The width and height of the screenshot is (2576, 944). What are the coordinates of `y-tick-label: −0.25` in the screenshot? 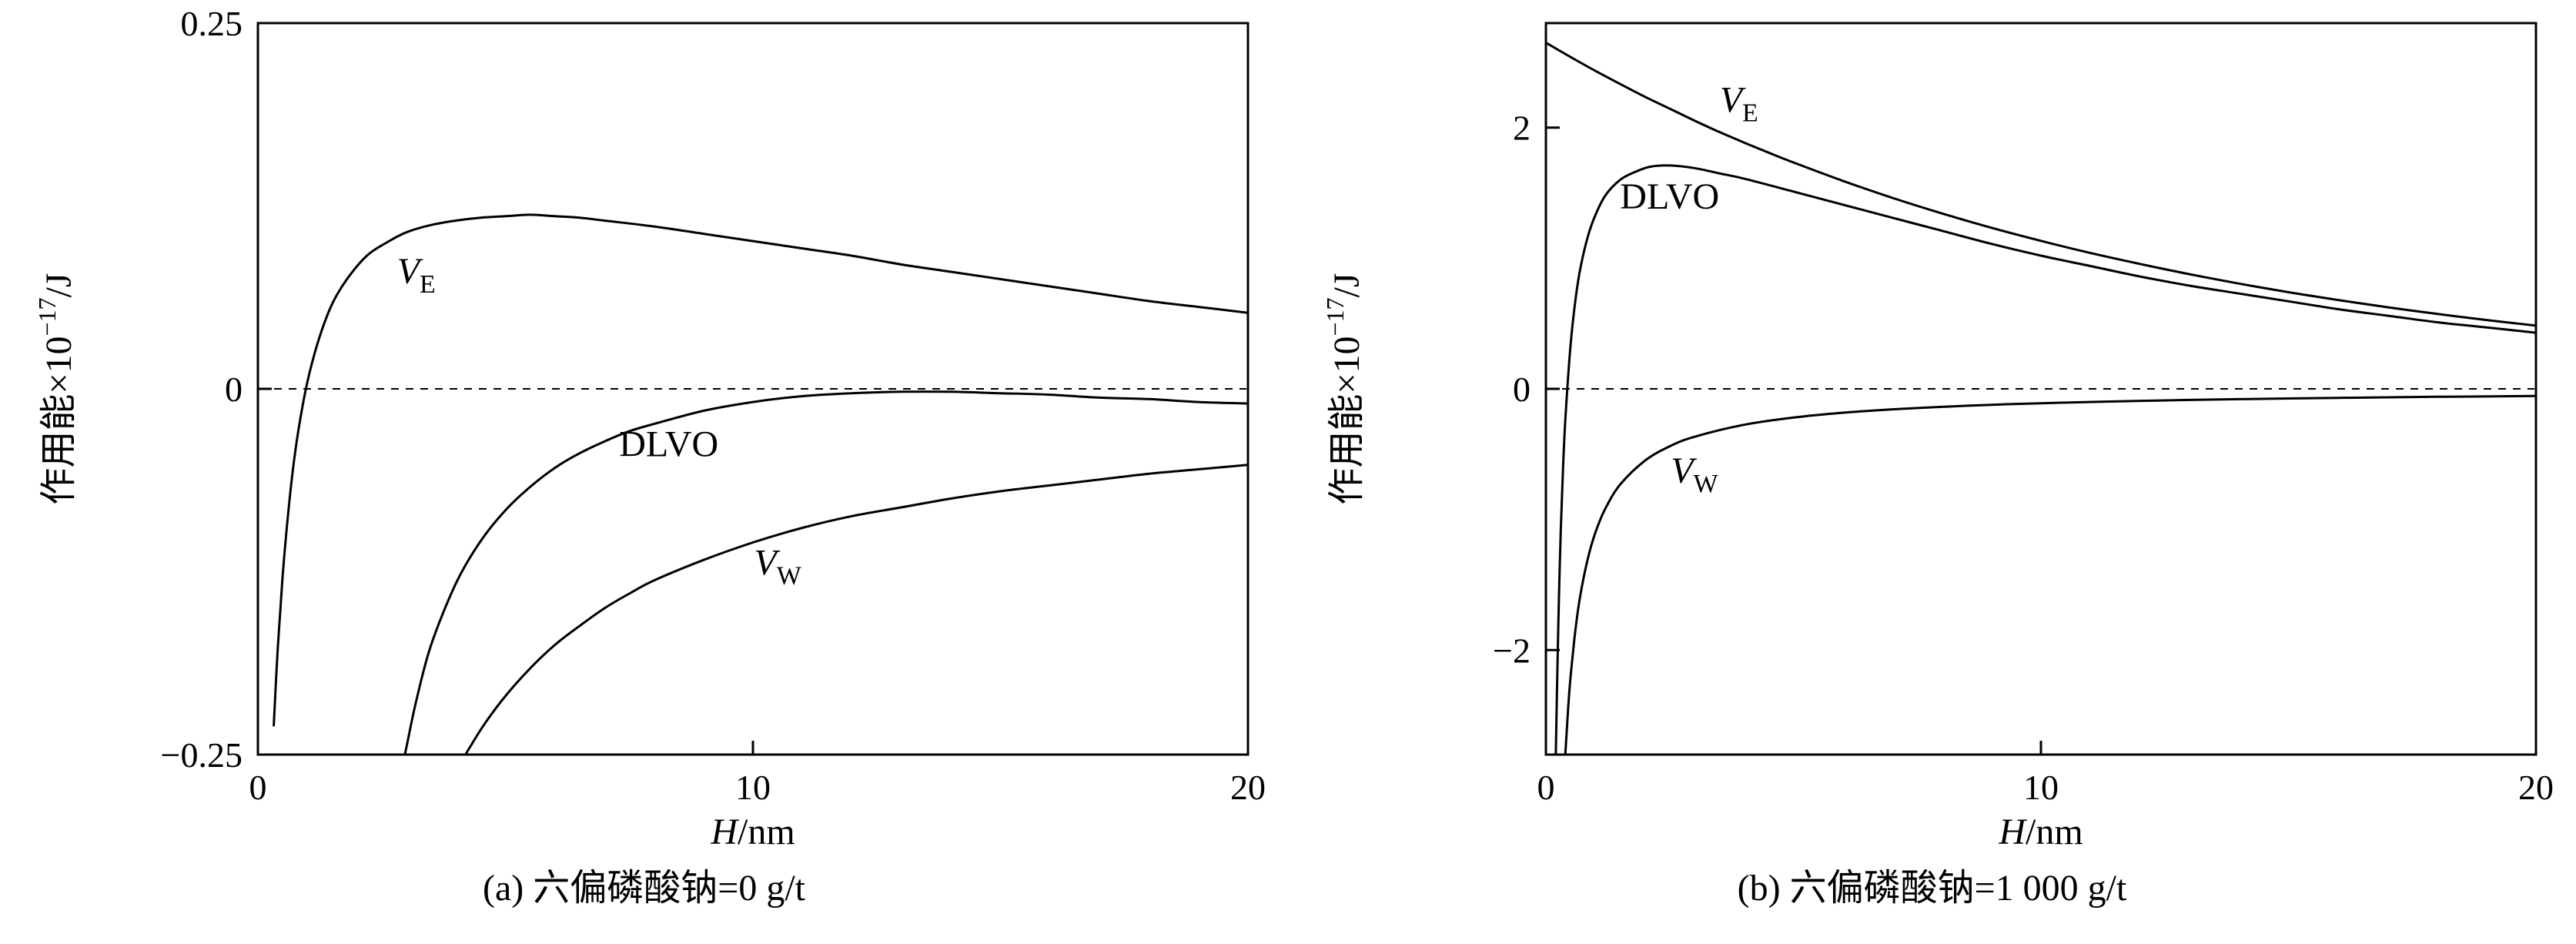 It's located at (202, 755).